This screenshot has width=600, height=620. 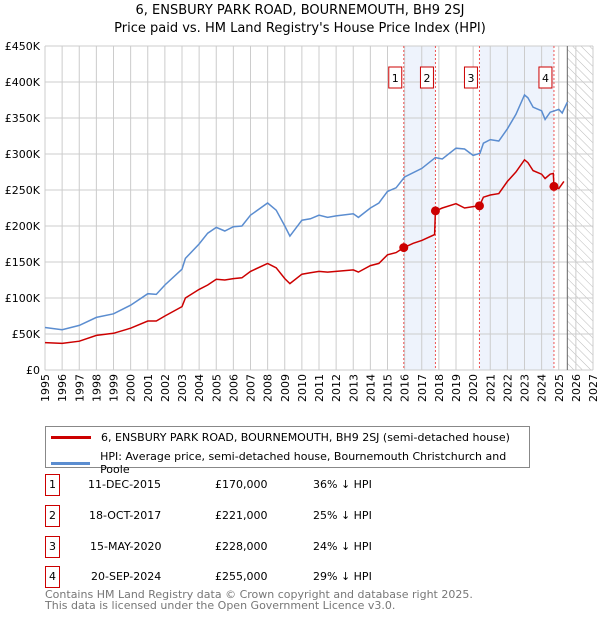 What do you see at coordinates (23, 82) in the screenshot?
I see `y-tick-label: £400K` at bounding box center [23, 82].